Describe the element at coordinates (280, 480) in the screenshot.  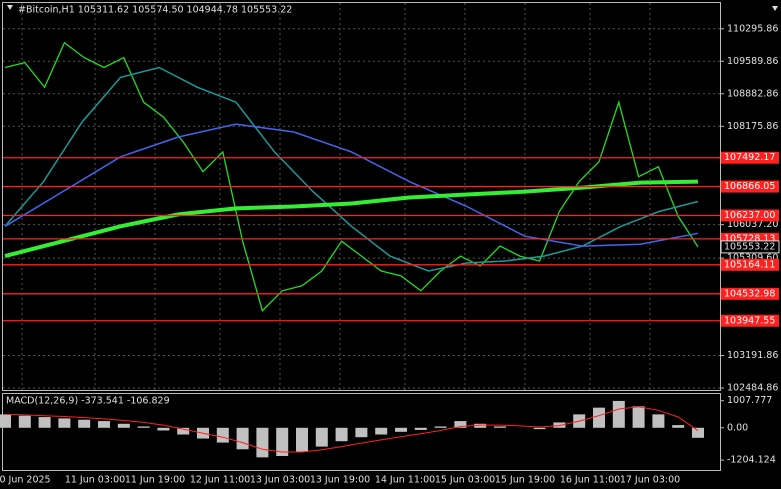
I see `x-tick-label: 13 Jun 03:00` at that location.